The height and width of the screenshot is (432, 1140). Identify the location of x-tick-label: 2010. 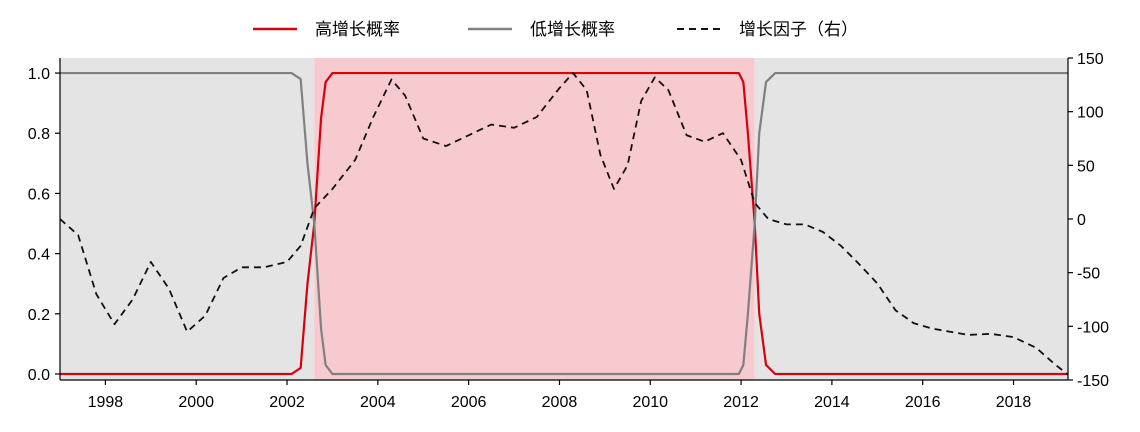
(650, 402).